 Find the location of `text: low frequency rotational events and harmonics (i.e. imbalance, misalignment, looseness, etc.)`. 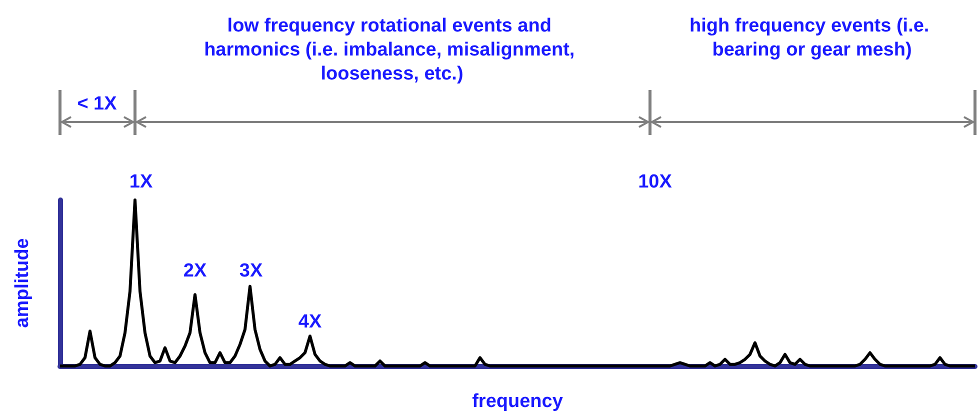

text: low frequency rotational events and harmonics (i.e. imbalance, misalignment, looseness, etc.) is located at coordinates (392, 50).